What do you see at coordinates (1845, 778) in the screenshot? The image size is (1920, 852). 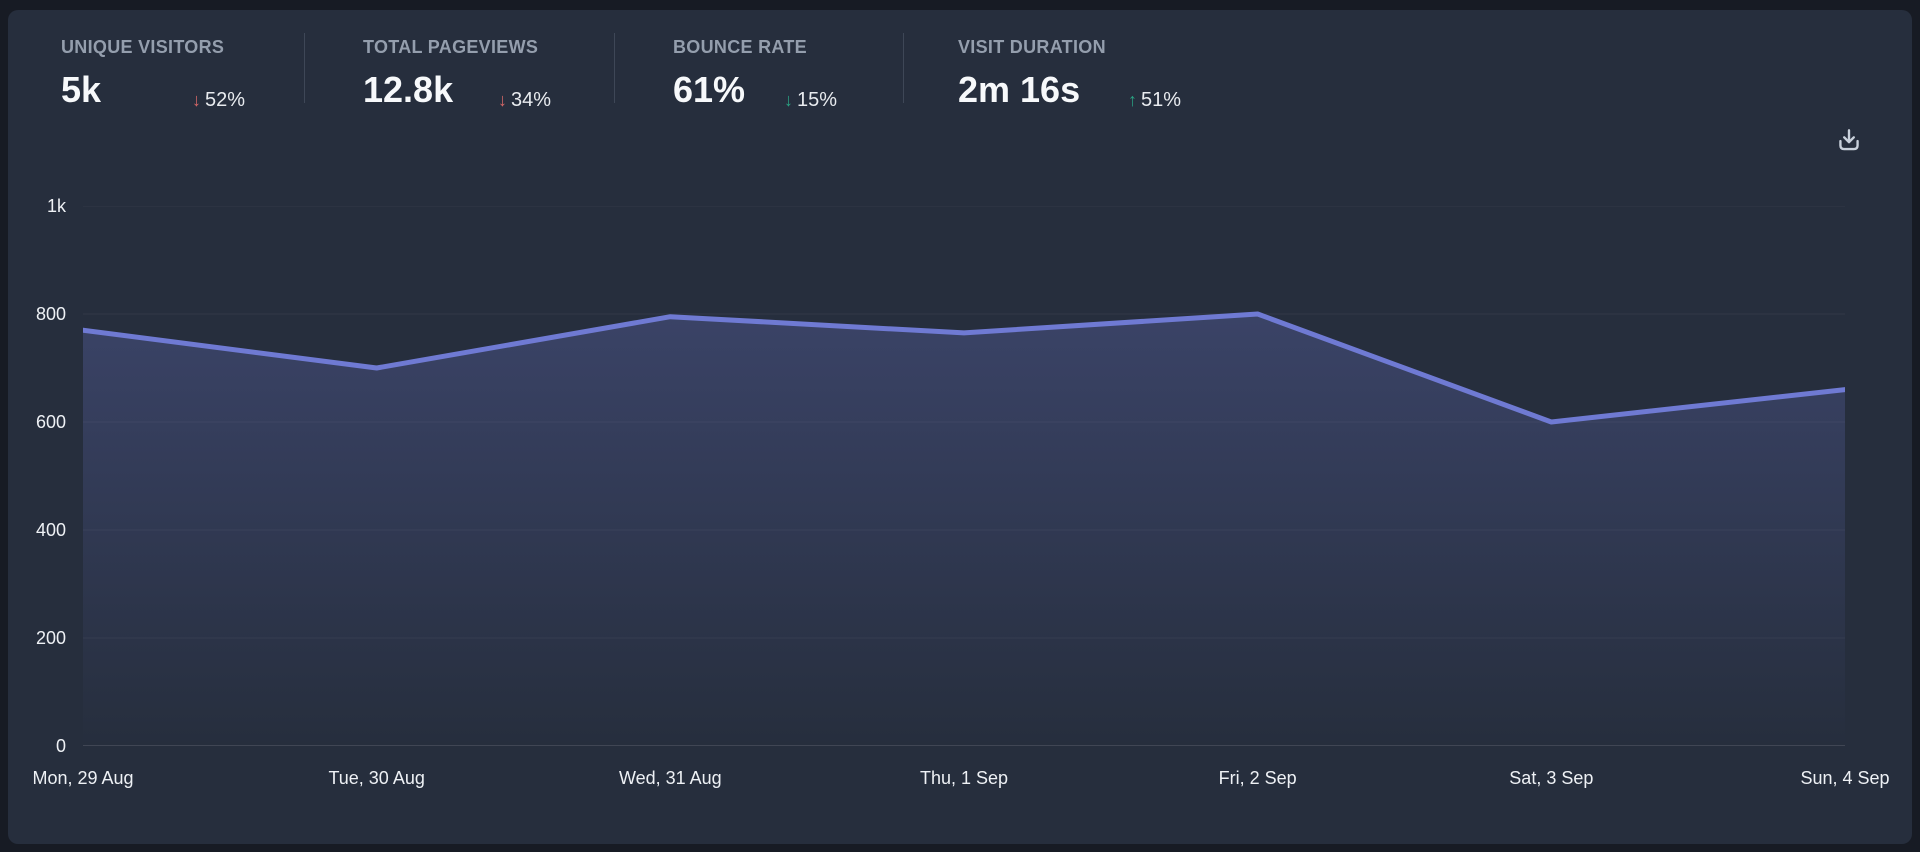 I see `x-tick-label: Sun, 4 Sep` at bounding box center [1845, 778].